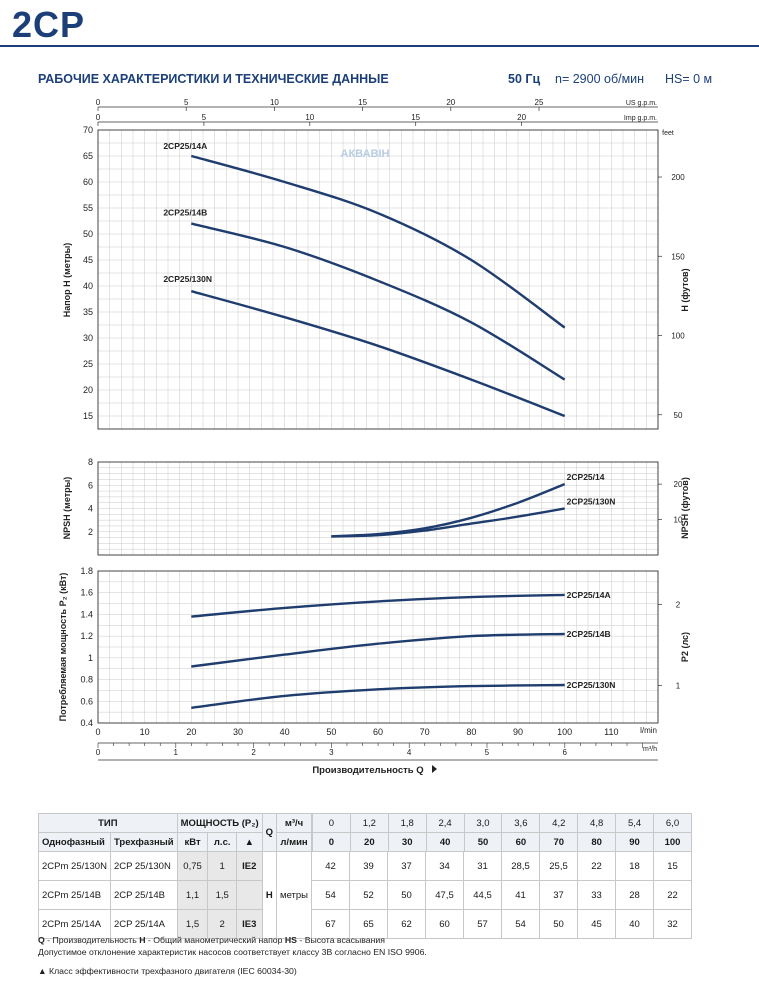  What do you see at coordinates (673, 924) in the screenshot?
I see `head-value: 32` at bounding box center [673, 924].